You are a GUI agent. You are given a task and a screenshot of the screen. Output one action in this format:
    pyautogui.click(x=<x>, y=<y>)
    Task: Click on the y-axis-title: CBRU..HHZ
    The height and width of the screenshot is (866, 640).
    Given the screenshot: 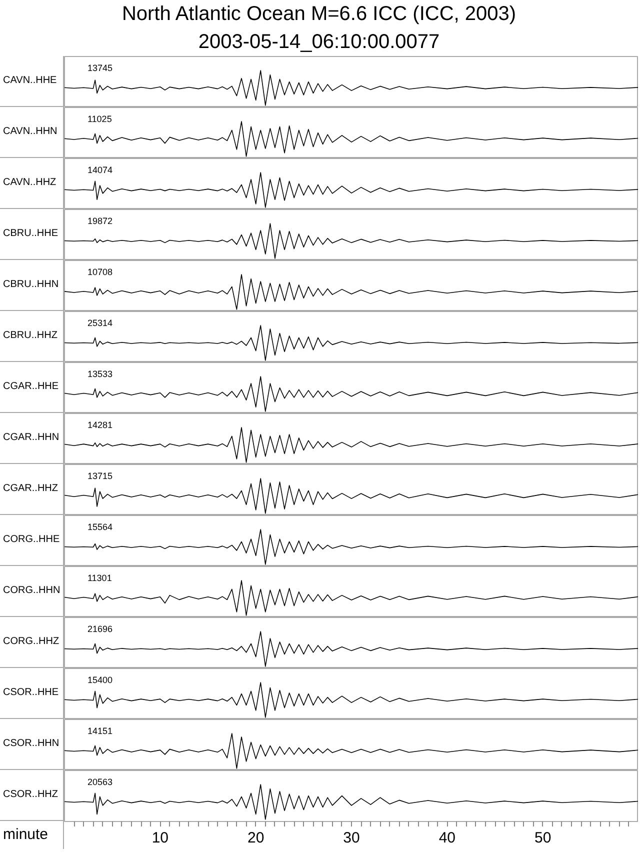 What is the action you would take?
    pyautogui.click(x=30, y=335)
    